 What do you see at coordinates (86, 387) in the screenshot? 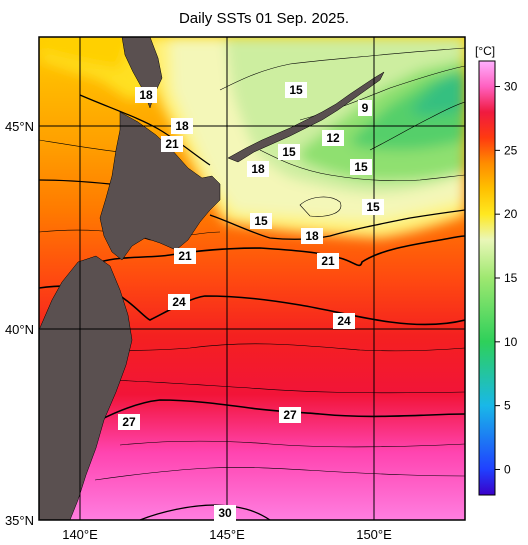
I see `honshu` at bounding box center [86, 387].